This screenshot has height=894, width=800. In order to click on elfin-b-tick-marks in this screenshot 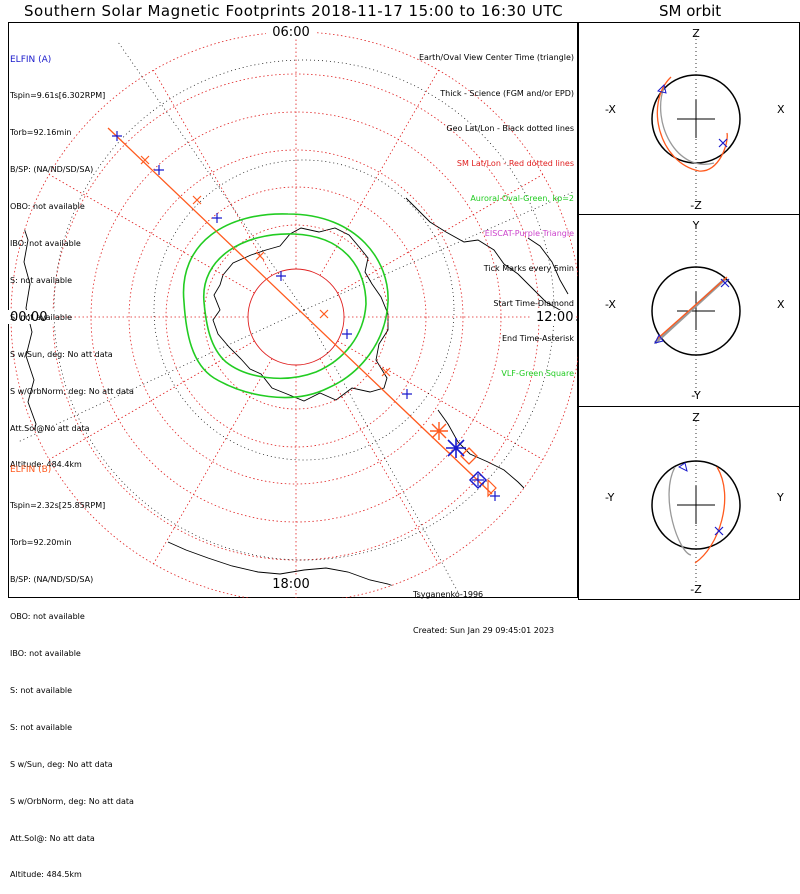, I will do `click(294, 297)`.